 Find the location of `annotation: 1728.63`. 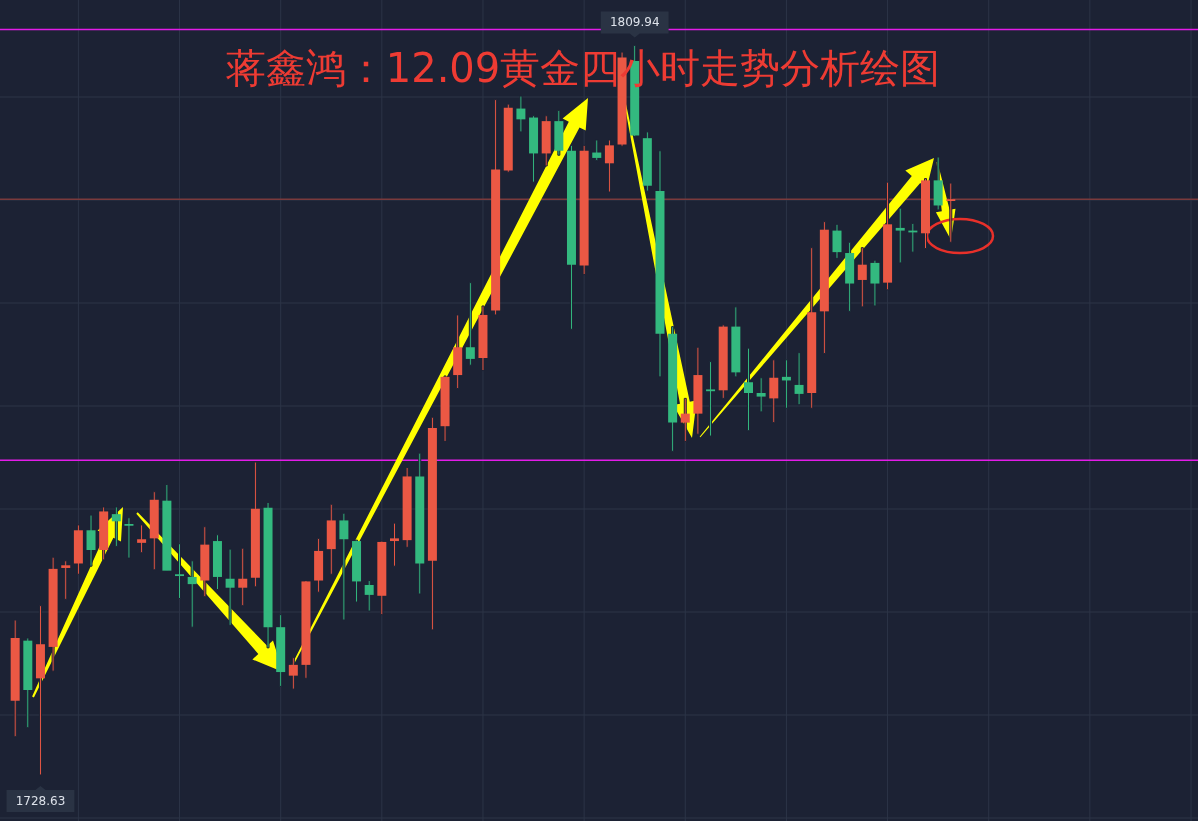

annotation: 1728.63 is located at coordinates (40, 800).